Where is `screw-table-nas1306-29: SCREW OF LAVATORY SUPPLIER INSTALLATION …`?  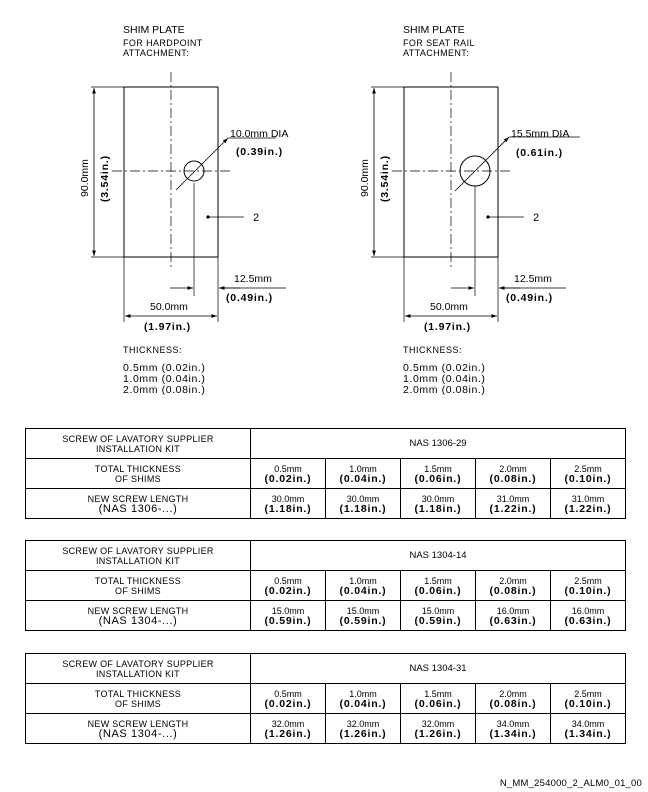 screw-table-nas1306-29: SCREW OF LAVATORY SUPPLIER INSTALLATION … is located at coordinates (325, 473).